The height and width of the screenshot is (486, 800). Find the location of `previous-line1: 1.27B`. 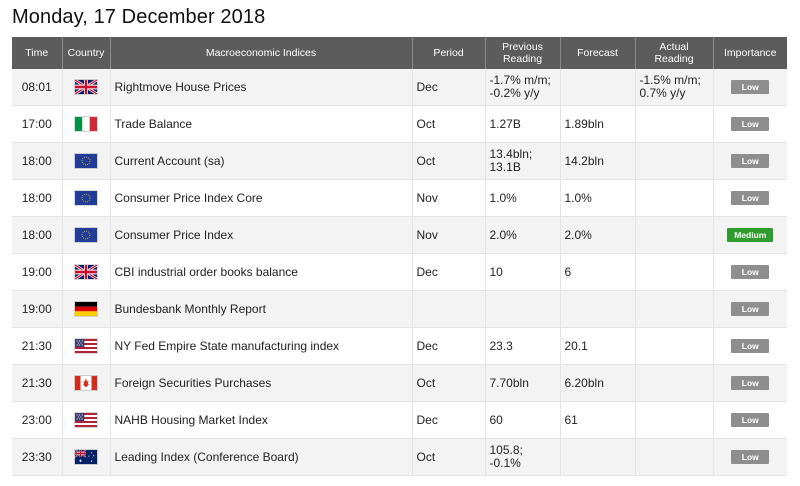

previous-line1: 1.27B is located at coordinates (505, 123).